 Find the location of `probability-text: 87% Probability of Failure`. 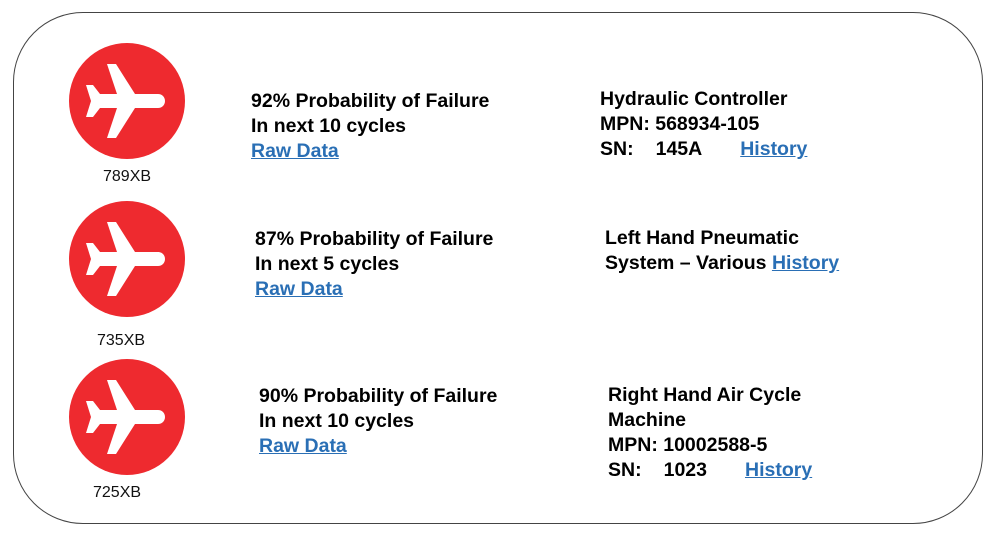

probability-text: 87% Probability of Failure is located at coordinates (374, 239).